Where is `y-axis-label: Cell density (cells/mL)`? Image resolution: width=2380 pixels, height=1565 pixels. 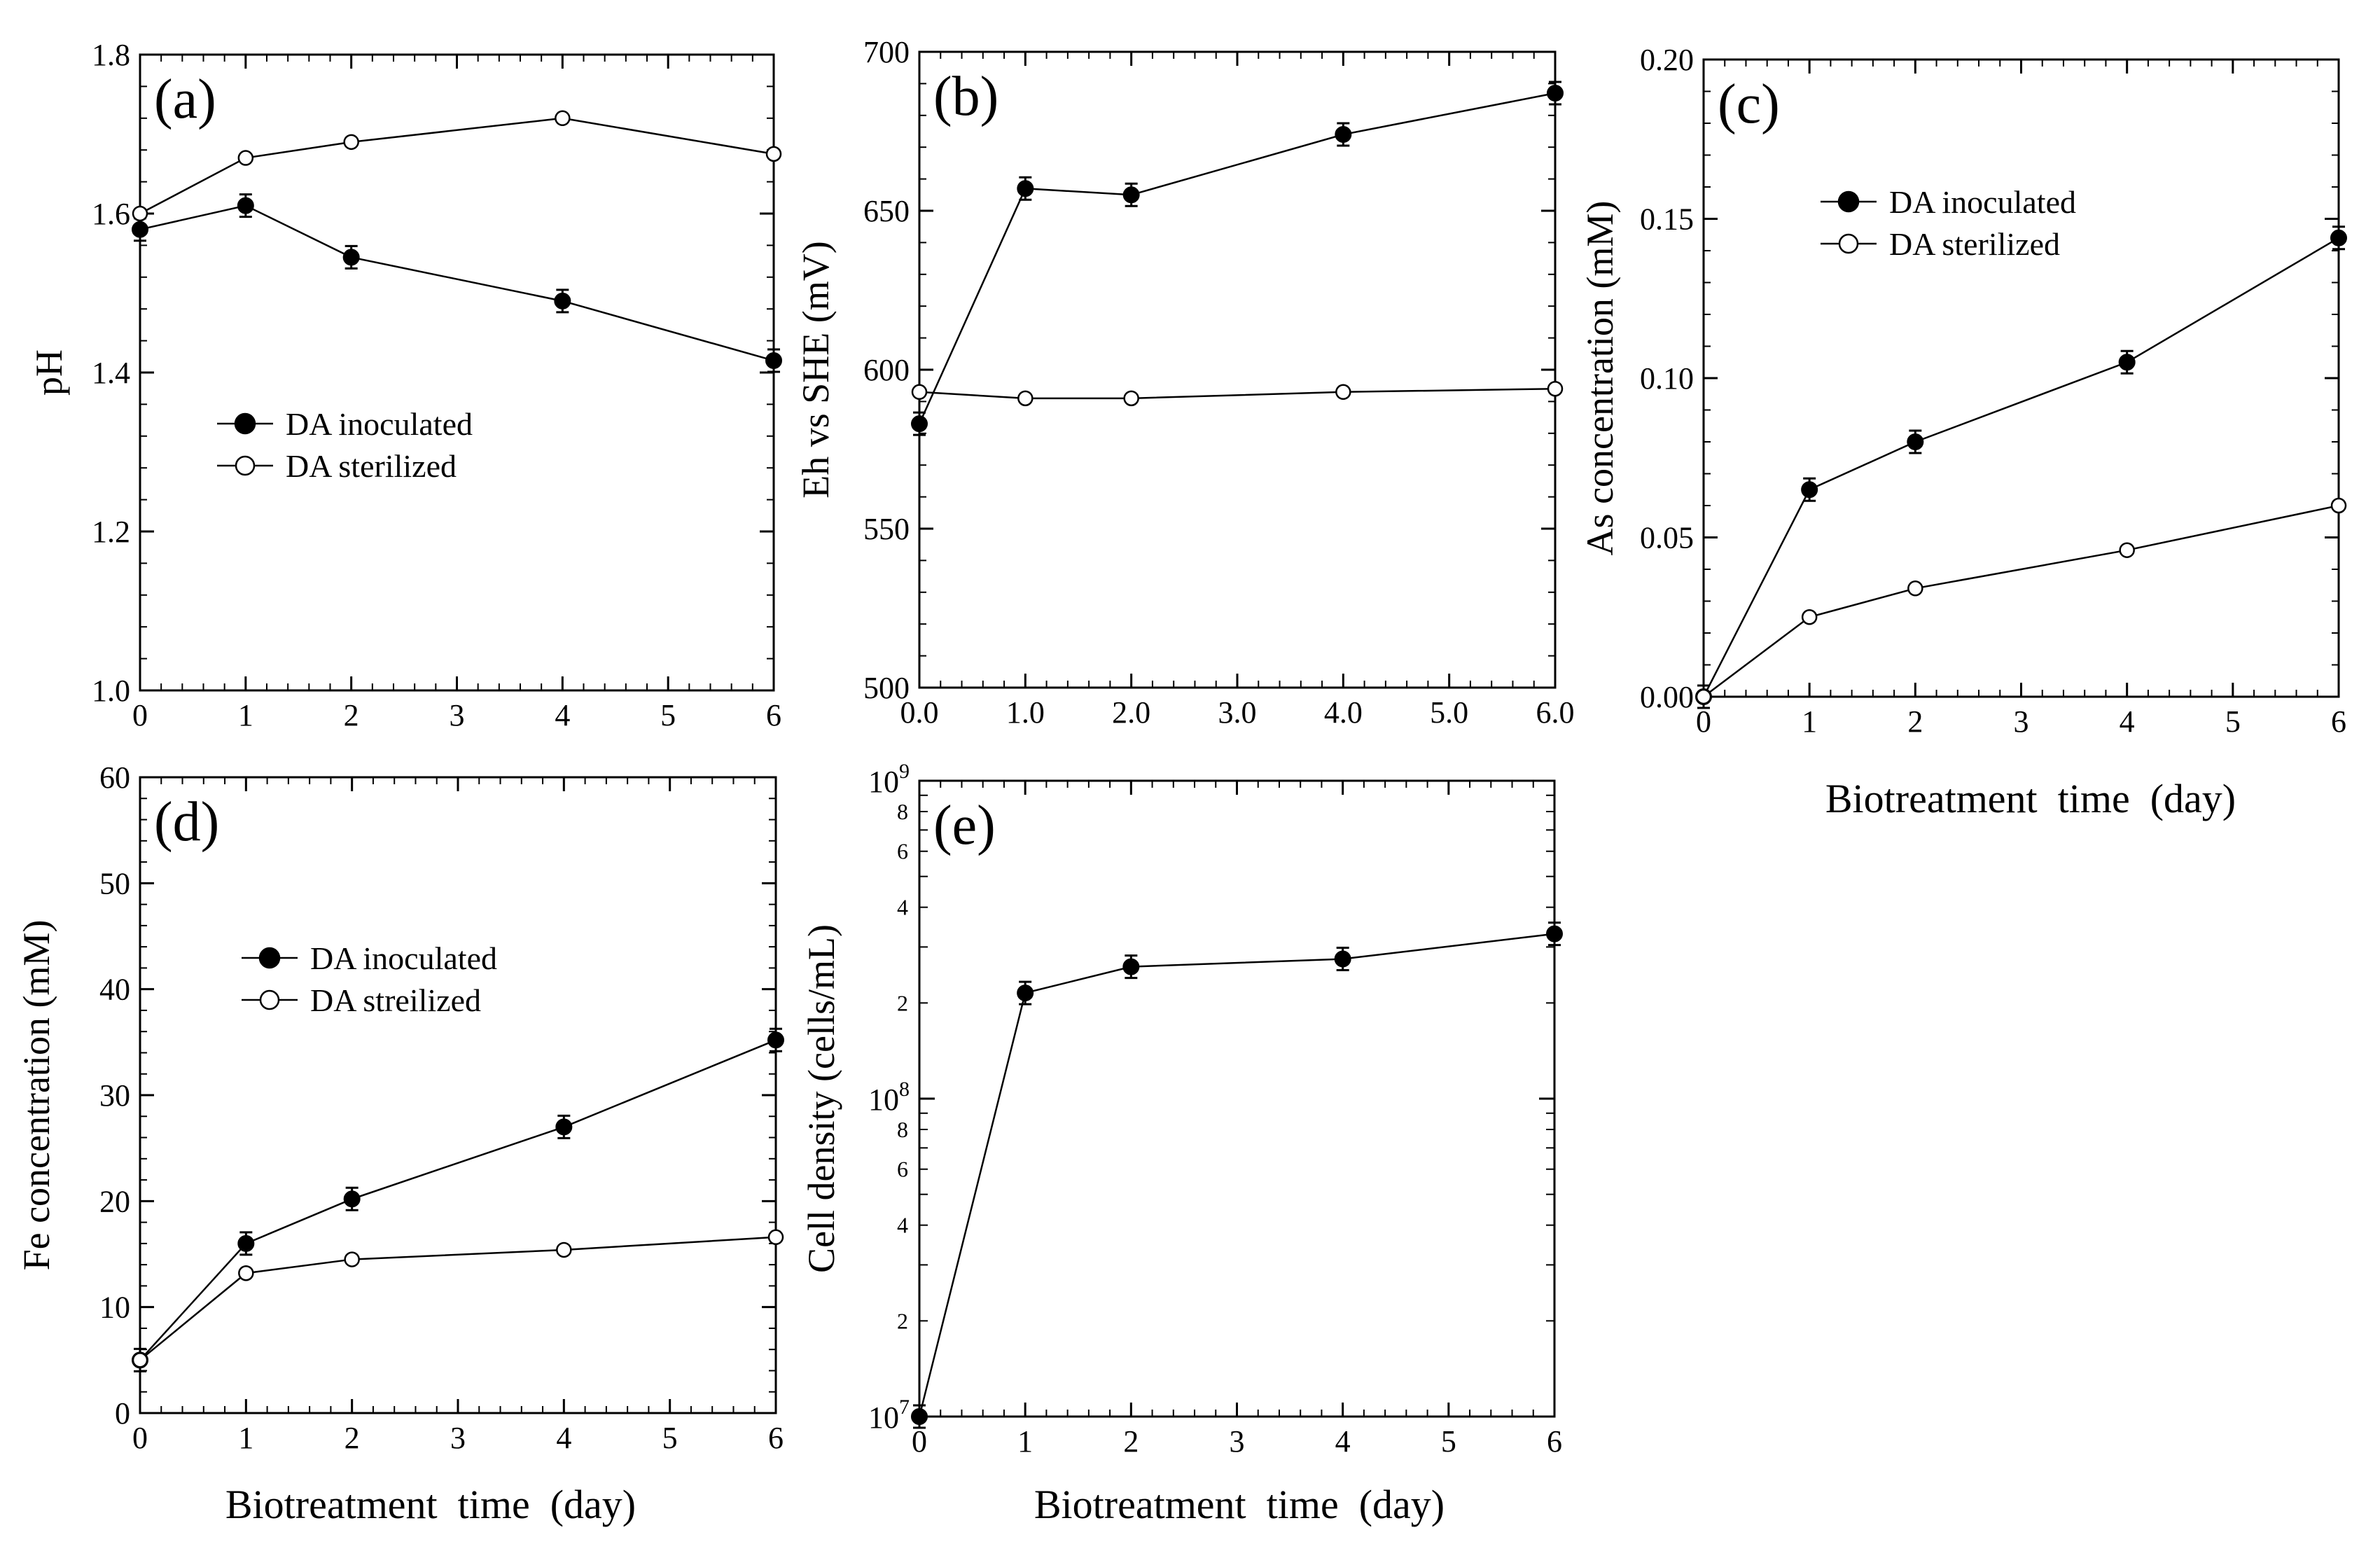 y-axis-label: Cell density (cells/mL) is located at coordinates (821, 1098).